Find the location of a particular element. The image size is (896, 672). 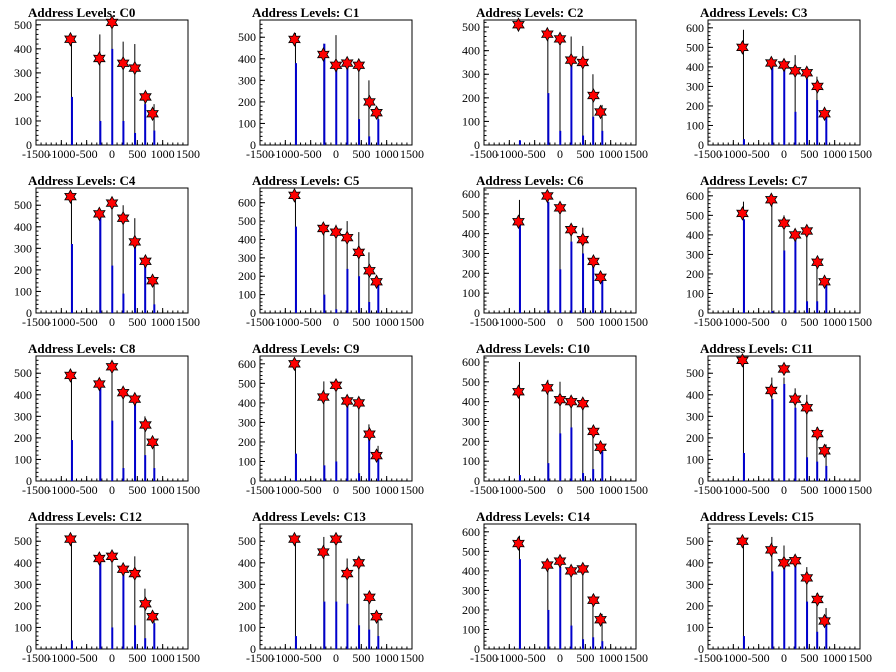

chart-title: Address Levels: C8 is located at coordinates (82, 348).